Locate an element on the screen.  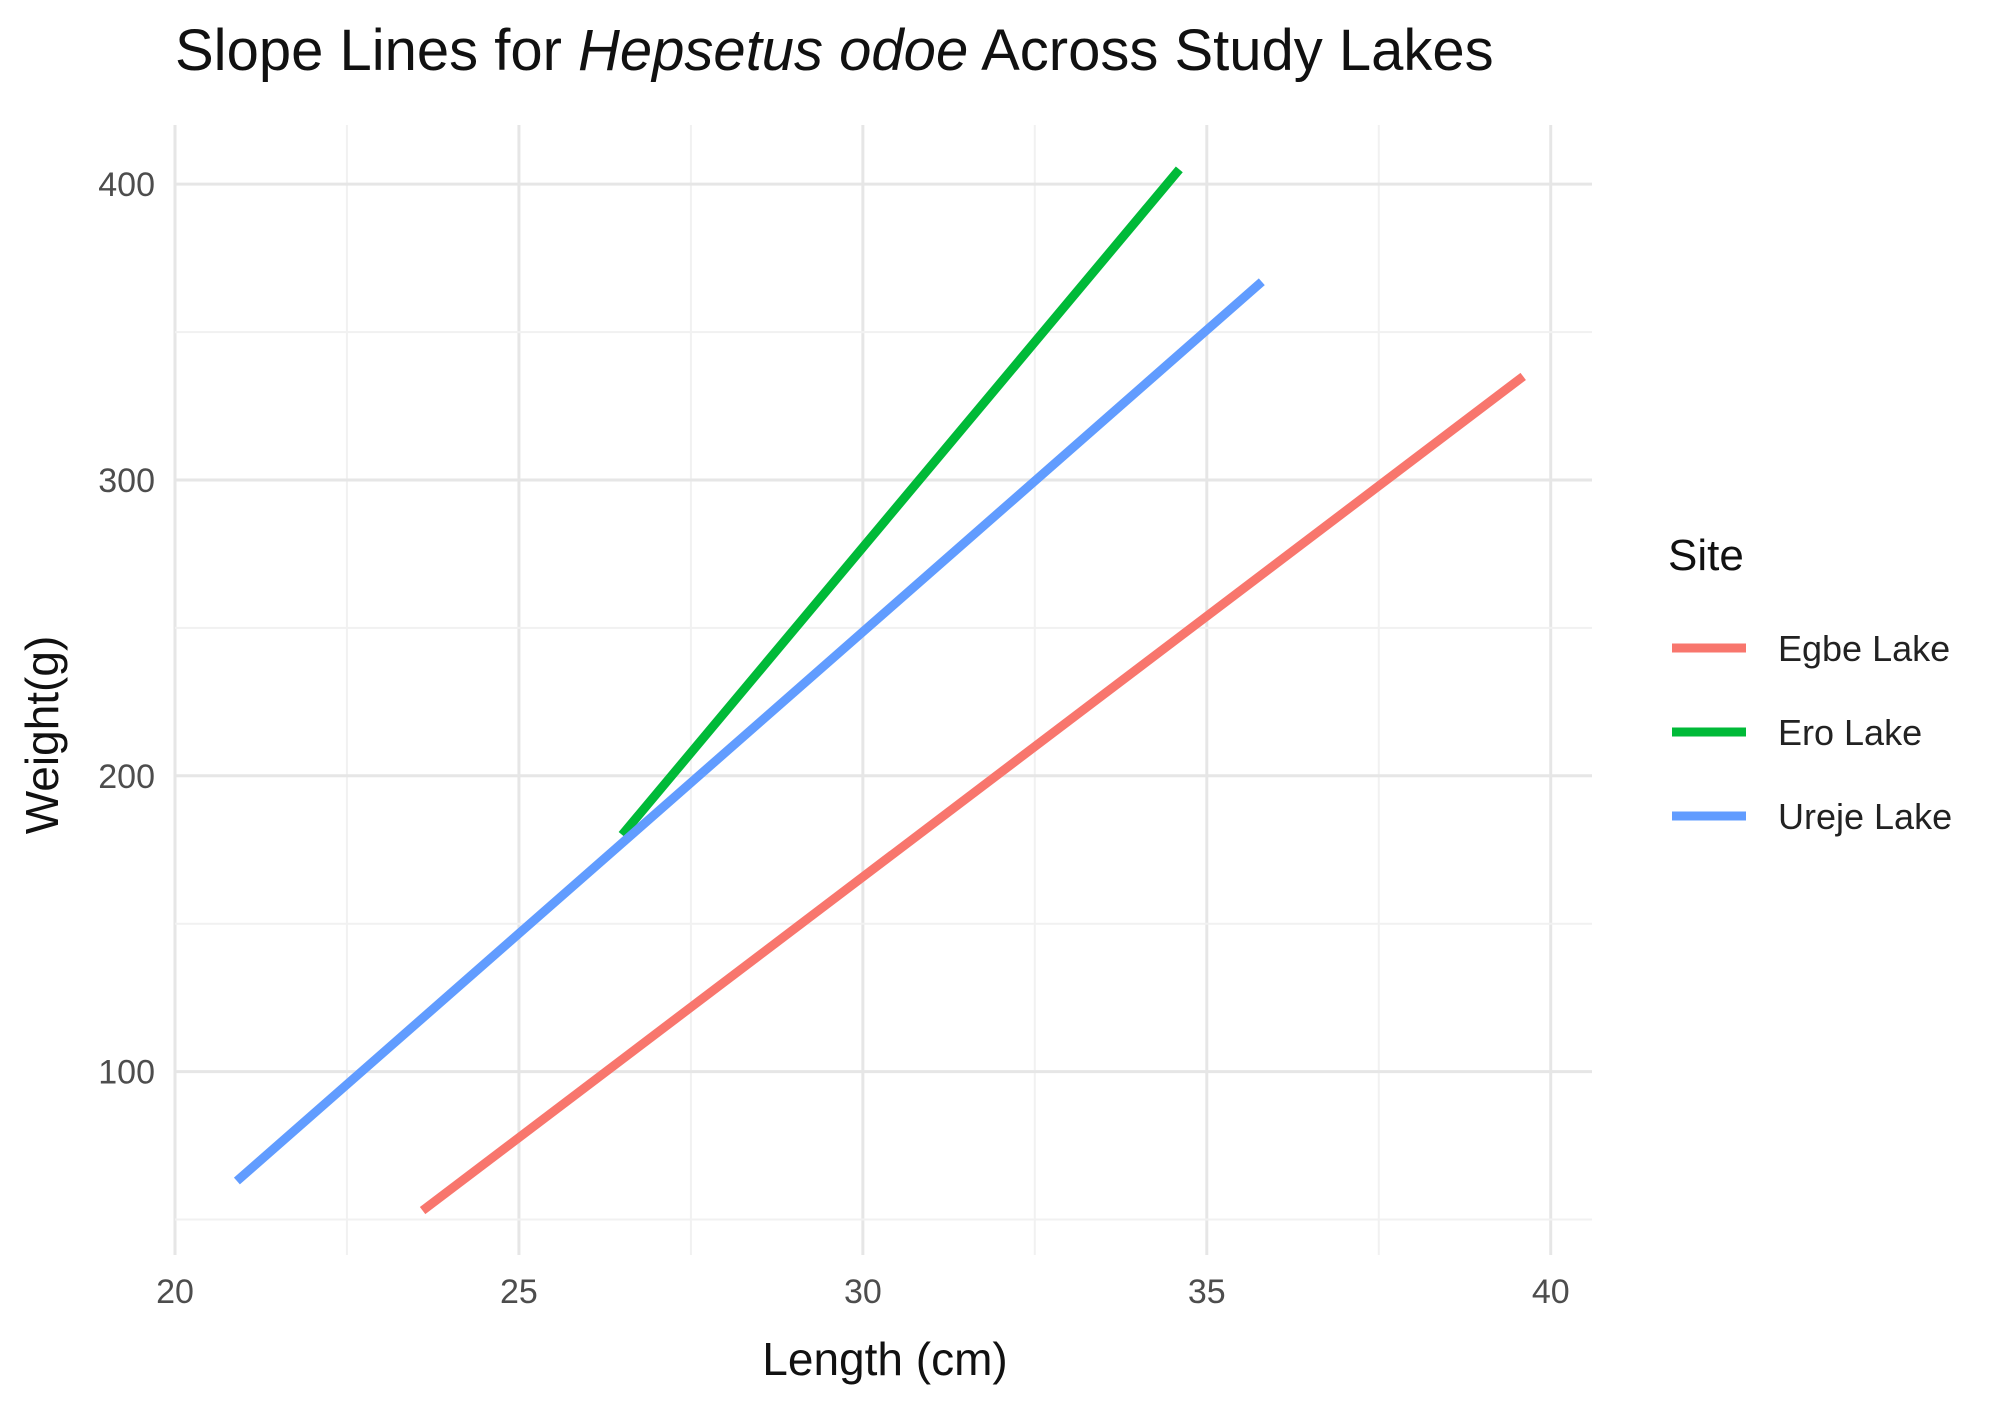
x-tick-label: 40 is located at coordinates (1551, 1292).